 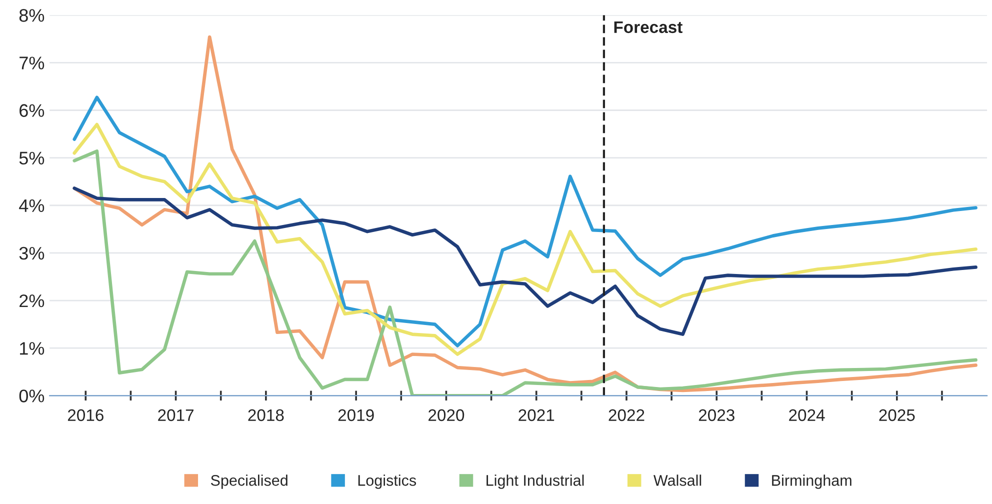 What do you see at coordinates (648, 27) in the screenshot?
I see `ref-line-label: Forecast` at bounding box center [648, 27].